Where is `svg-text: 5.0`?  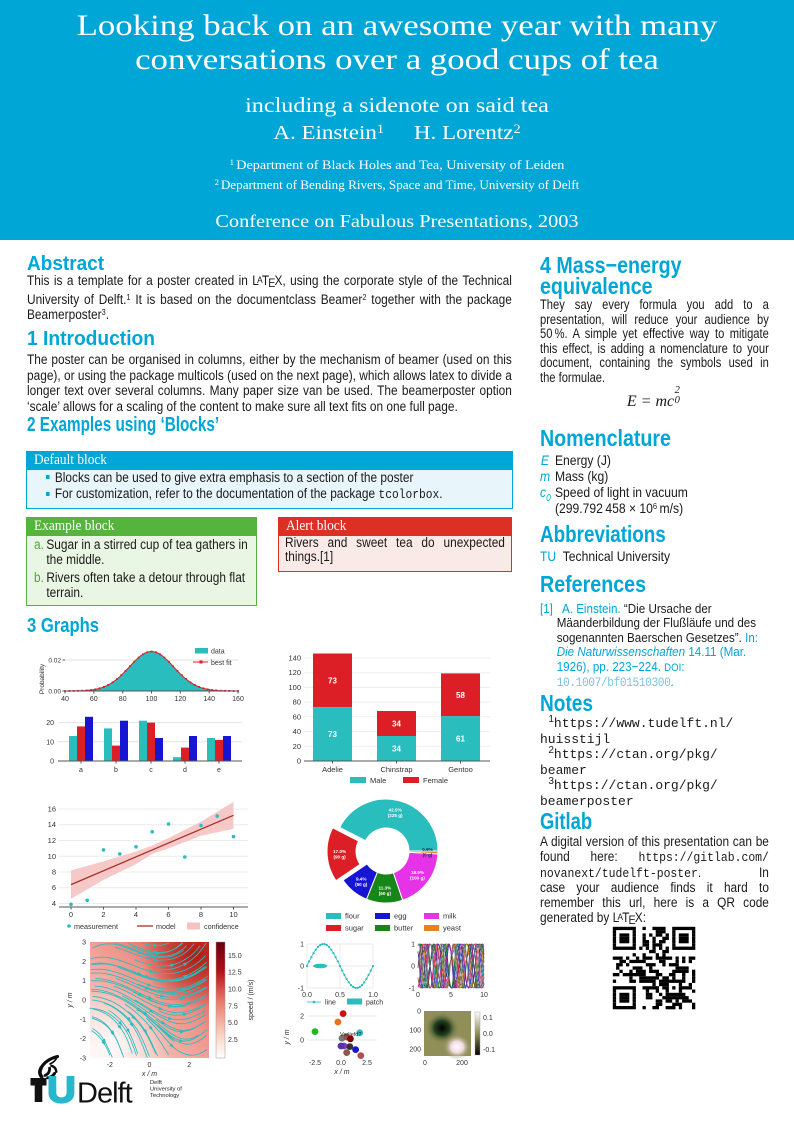 svg-text: 5.0 is located at coordinates (233, 1023).